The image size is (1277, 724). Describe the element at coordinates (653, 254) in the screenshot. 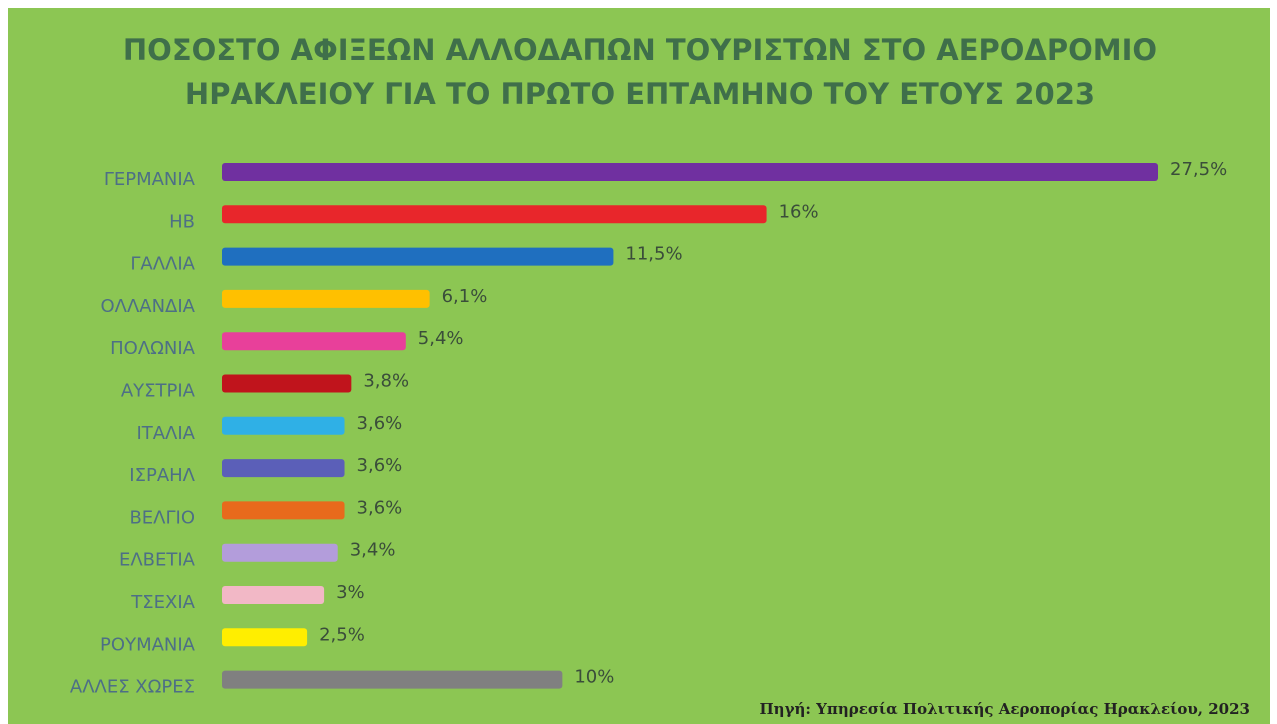

I see `value-label: 11,5%` at that location.